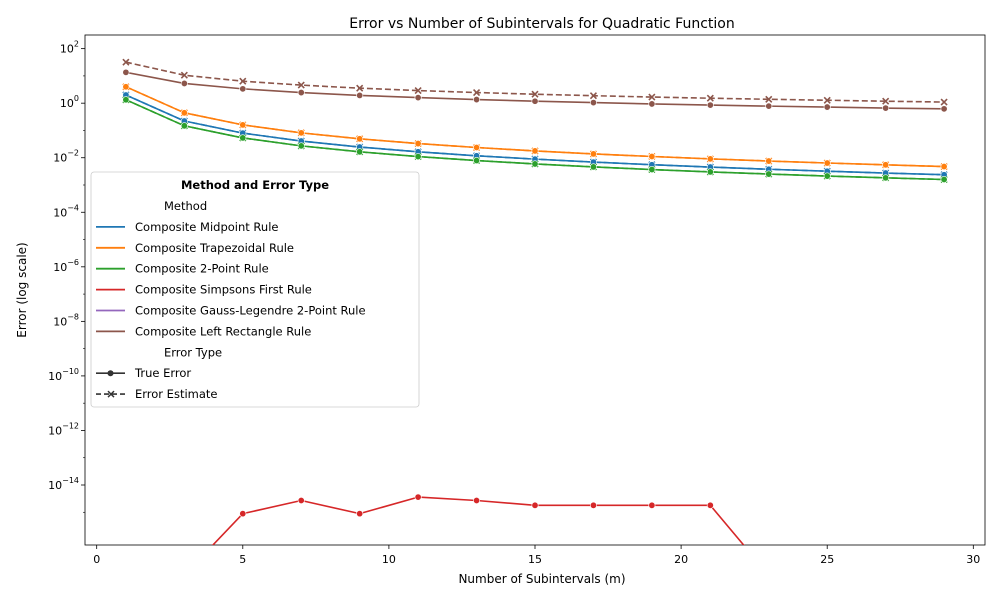 Image resolution: width=1000 pixels, height=600 pixels. I want to click on x-tick-label: 0, so click(96, 559).